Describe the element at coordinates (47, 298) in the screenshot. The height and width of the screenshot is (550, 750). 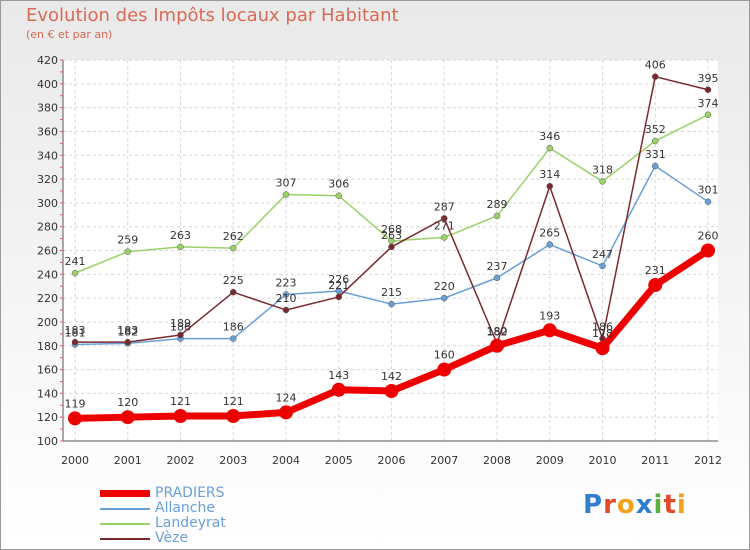
I see `y-tick-label: 220` at that location.